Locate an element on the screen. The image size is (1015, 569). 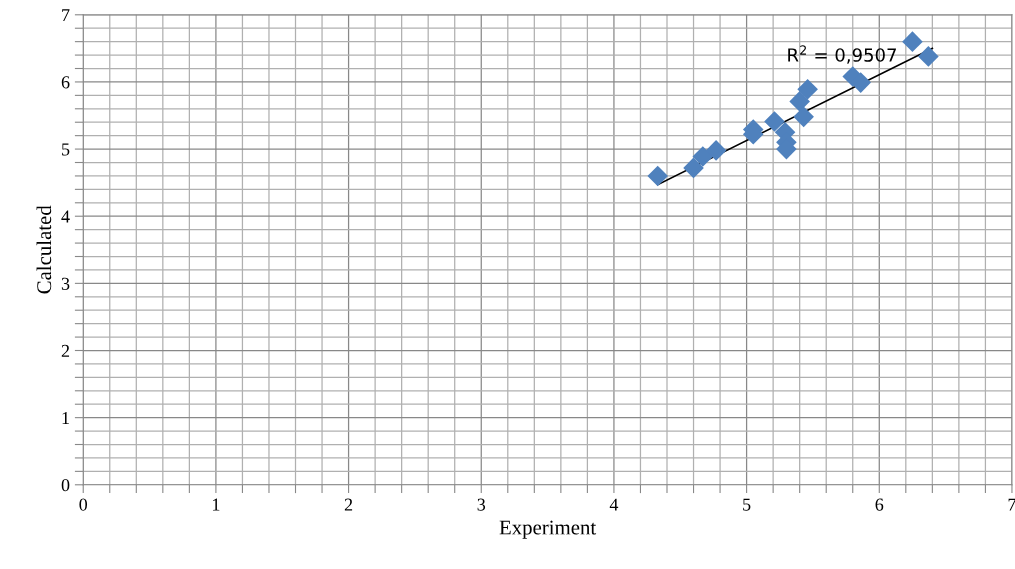
y-tick-label: 1 is located at coordinates (65, 417).